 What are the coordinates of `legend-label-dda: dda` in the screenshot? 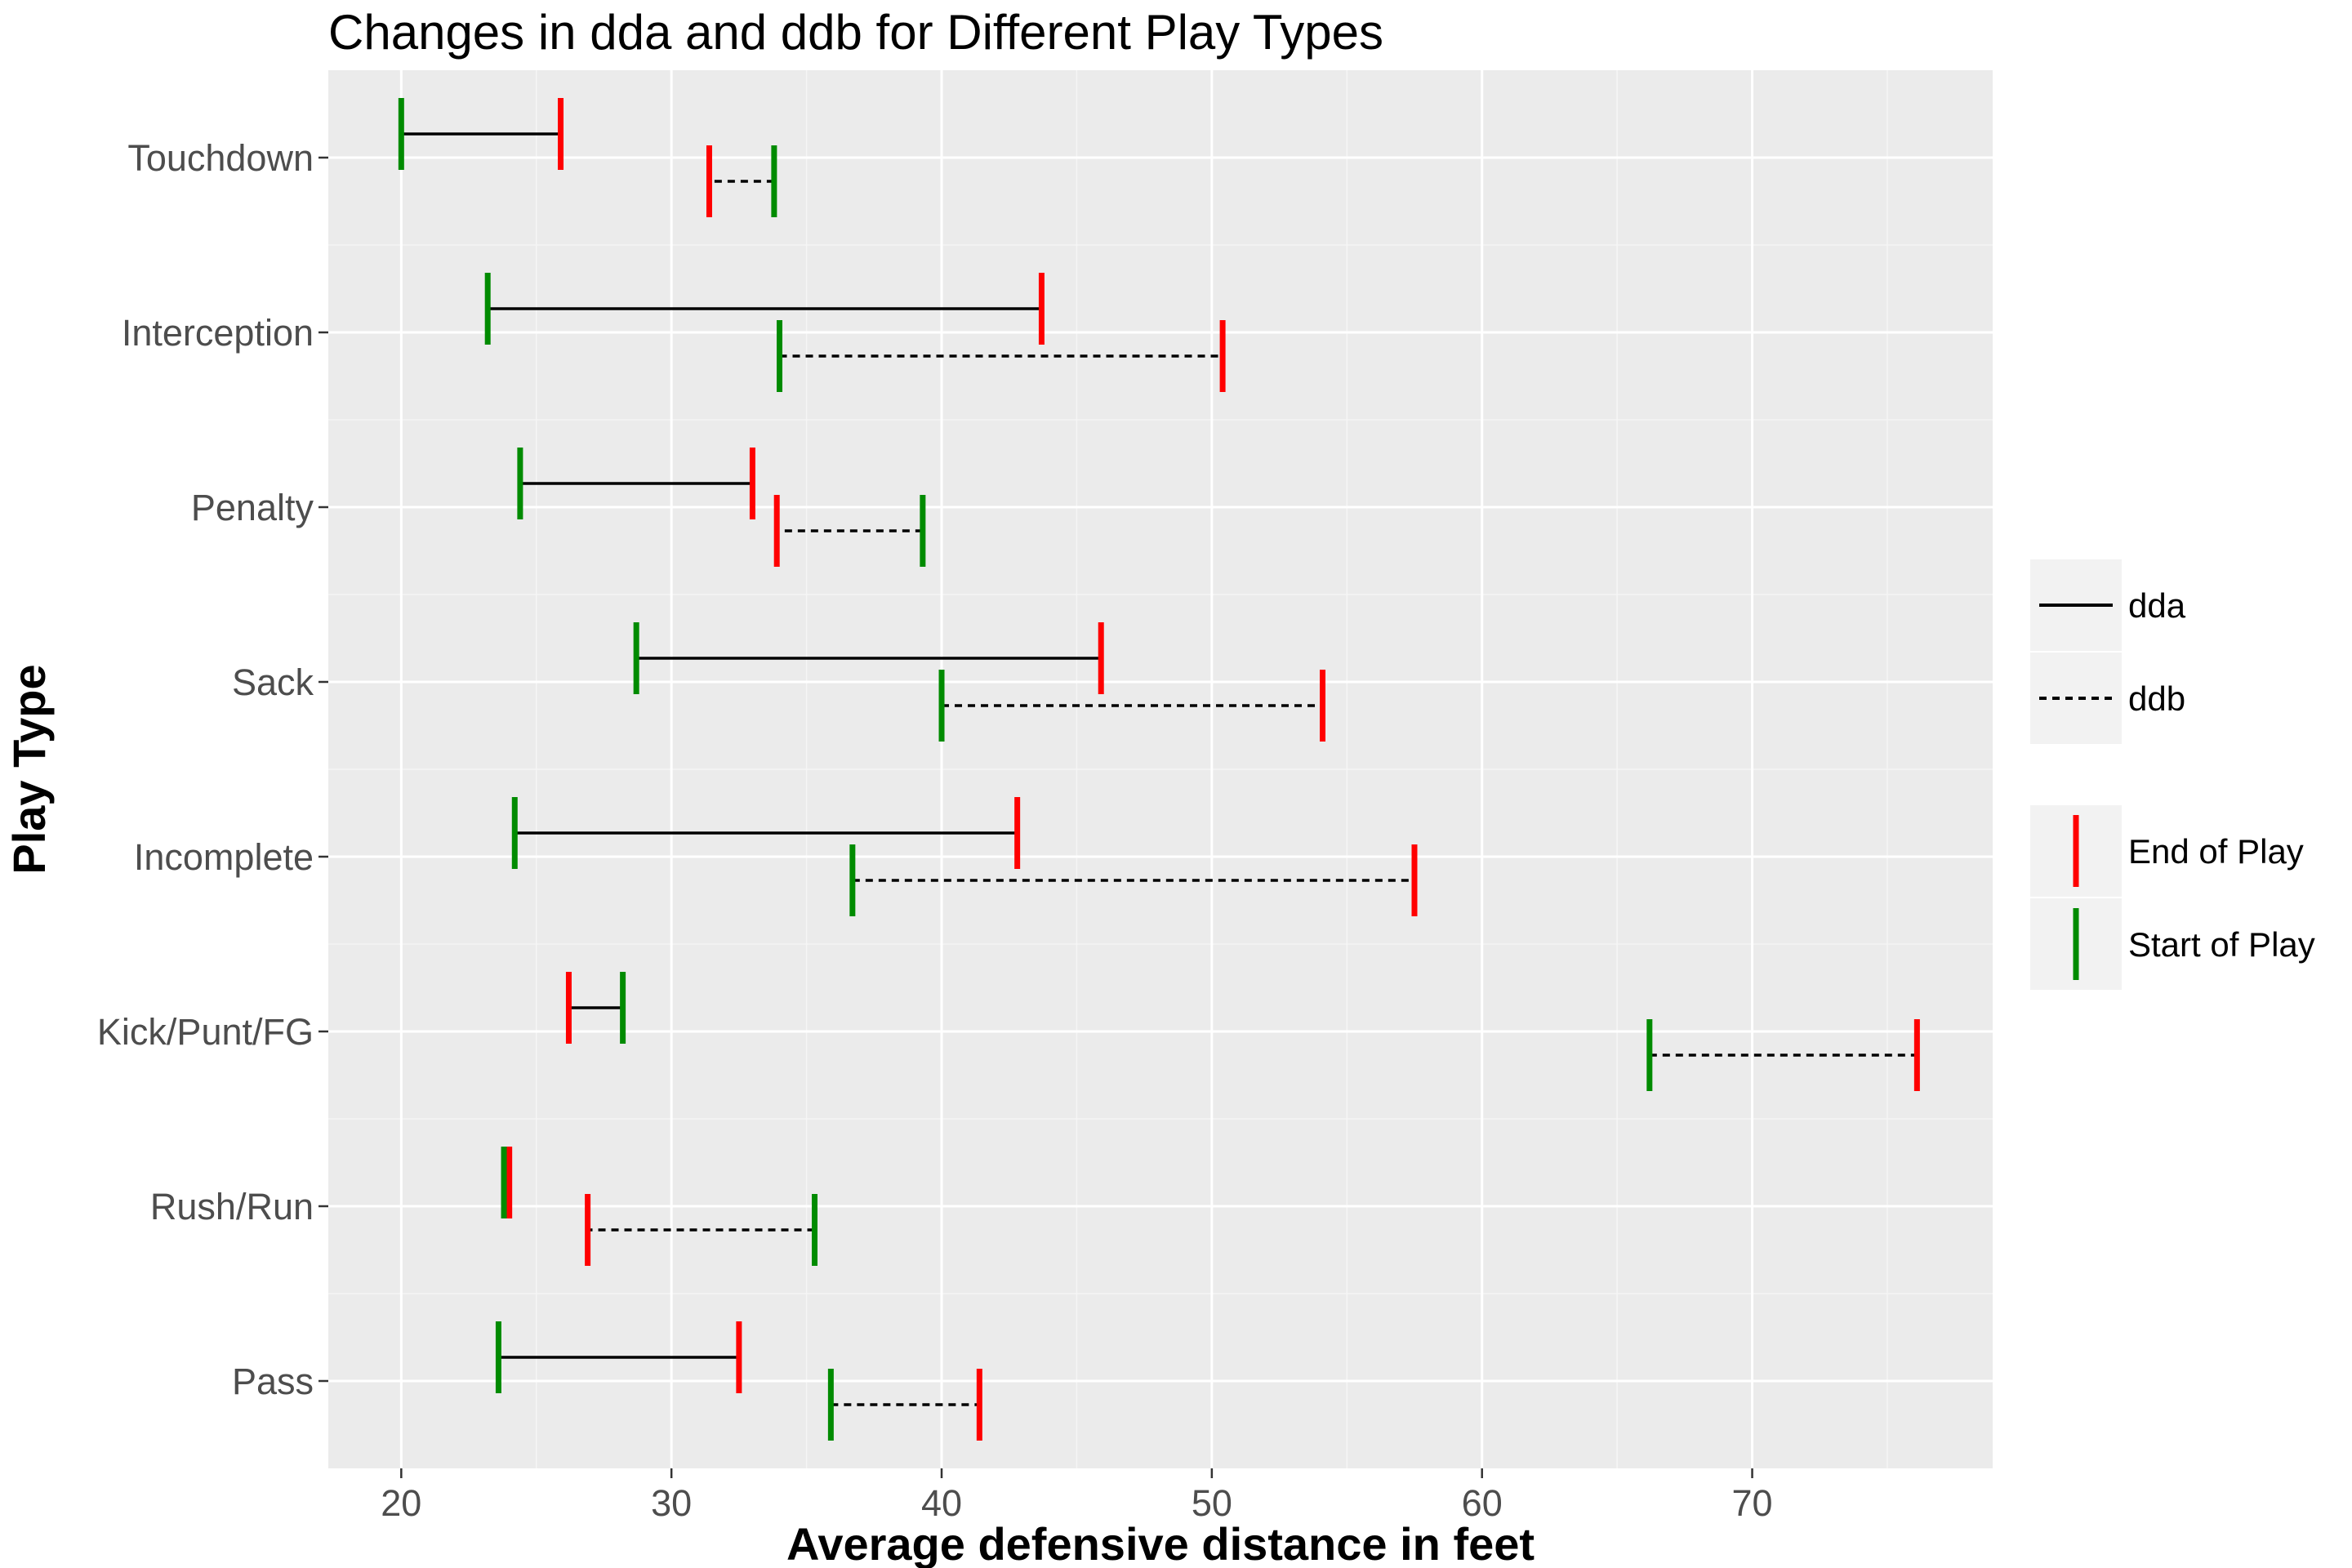 It's located at (2157, 605).